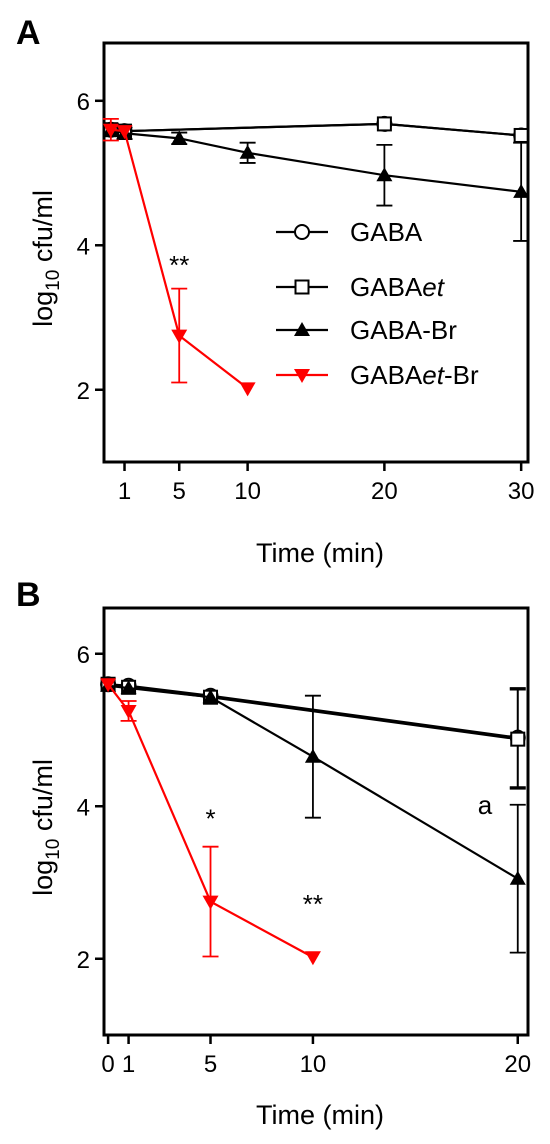  I want to click on panel-label: B, so click(28, 595).